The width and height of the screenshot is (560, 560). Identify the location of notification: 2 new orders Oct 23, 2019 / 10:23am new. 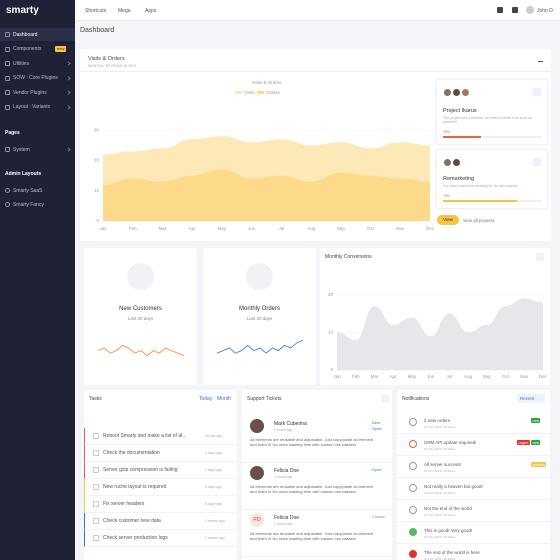
(473, 423).